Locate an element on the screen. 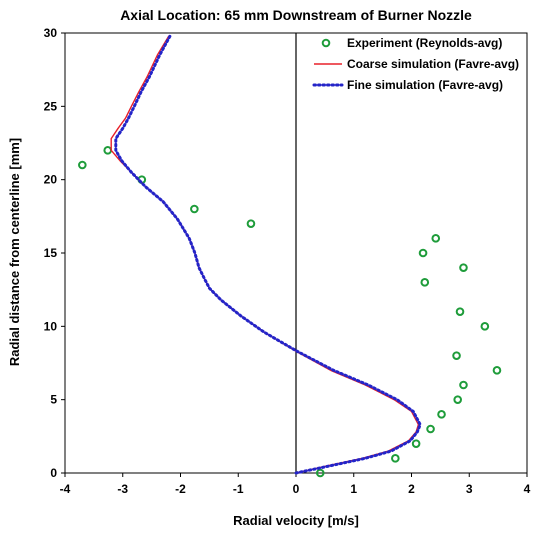 This screenshot has height=540, width=550. y-axis-label: Radial distance from centerline [mm] is located at coordinates (14, 252).